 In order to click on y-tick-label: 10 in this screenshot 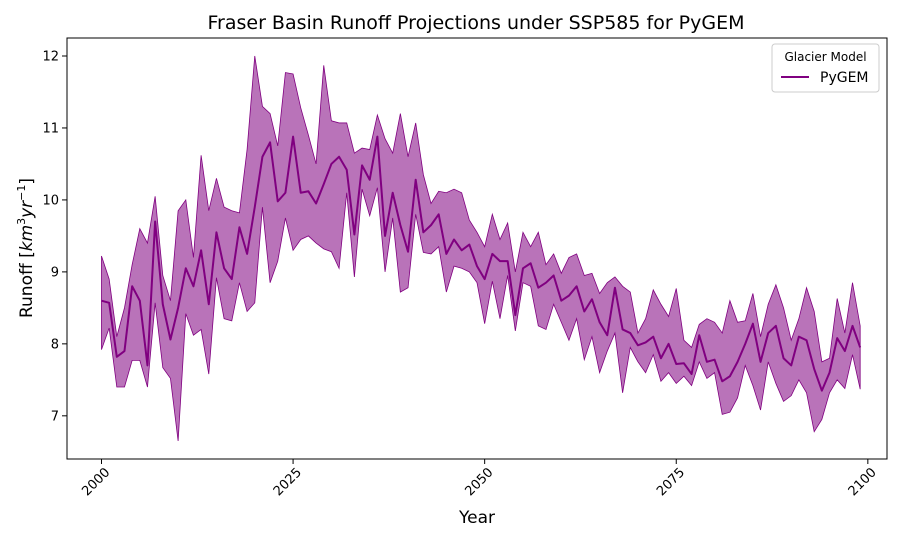, I will do `click(50, 200)`.